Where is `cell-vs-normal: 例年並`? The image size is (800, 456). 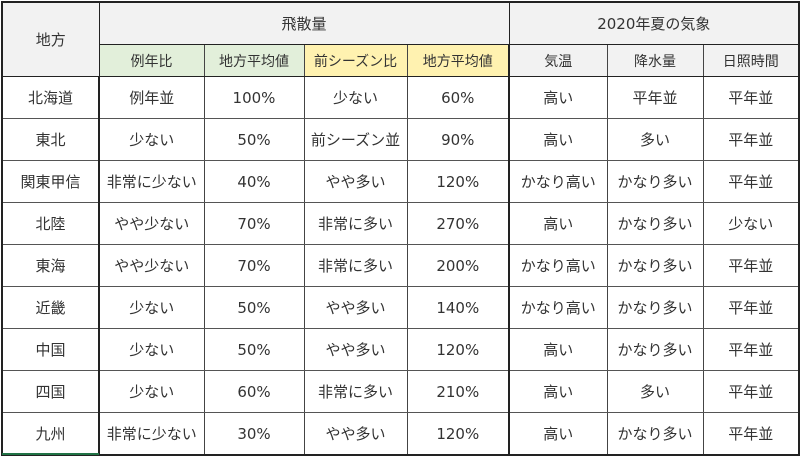
cell-vs-normal: 例年並 is located at coordinates (151, 97).